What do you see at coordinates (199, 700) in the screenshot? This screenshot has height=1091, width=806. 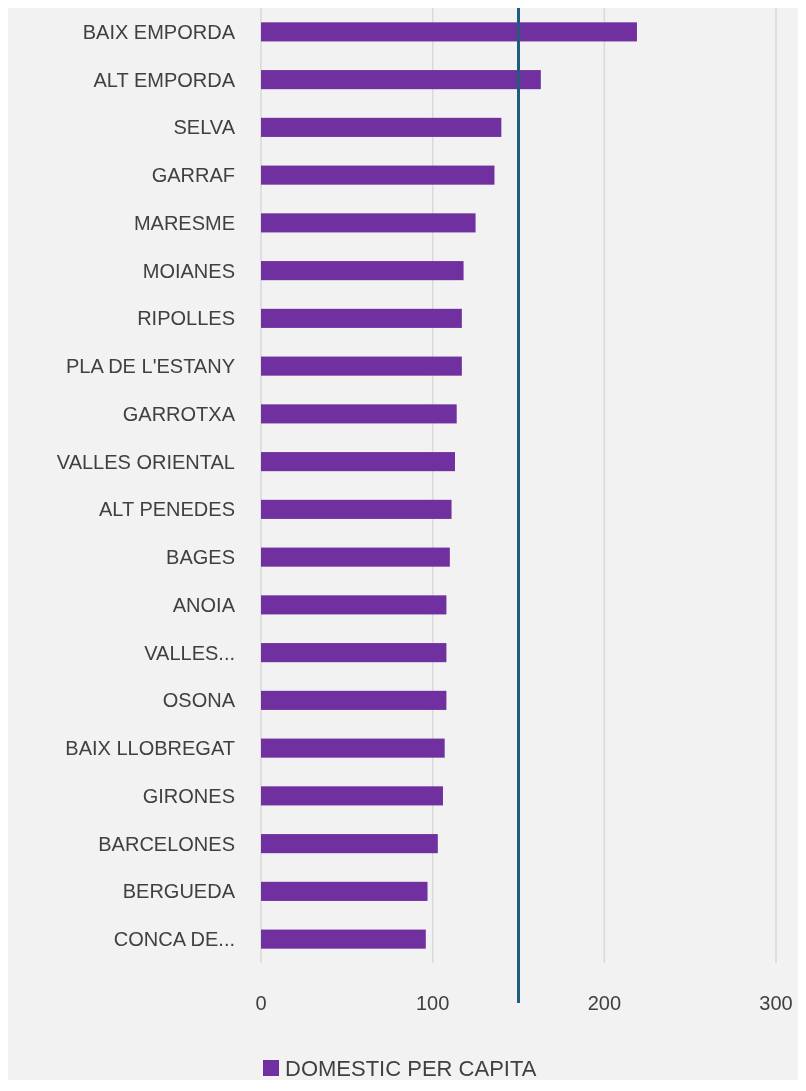 I see `y-tick-label: OSONA` at bounding box center [199, 700].